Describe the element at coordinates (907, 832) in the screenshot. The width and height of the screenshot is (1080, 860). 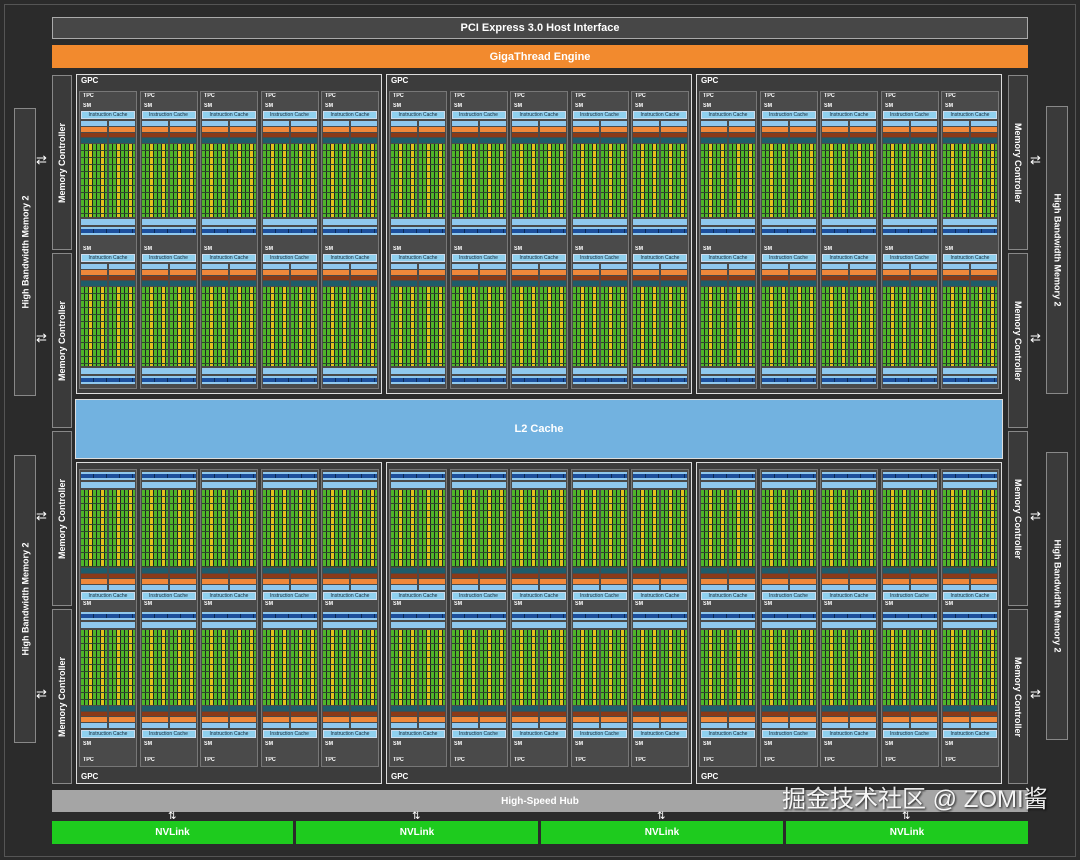
I see `nvlink-4: NVLink` at that location.